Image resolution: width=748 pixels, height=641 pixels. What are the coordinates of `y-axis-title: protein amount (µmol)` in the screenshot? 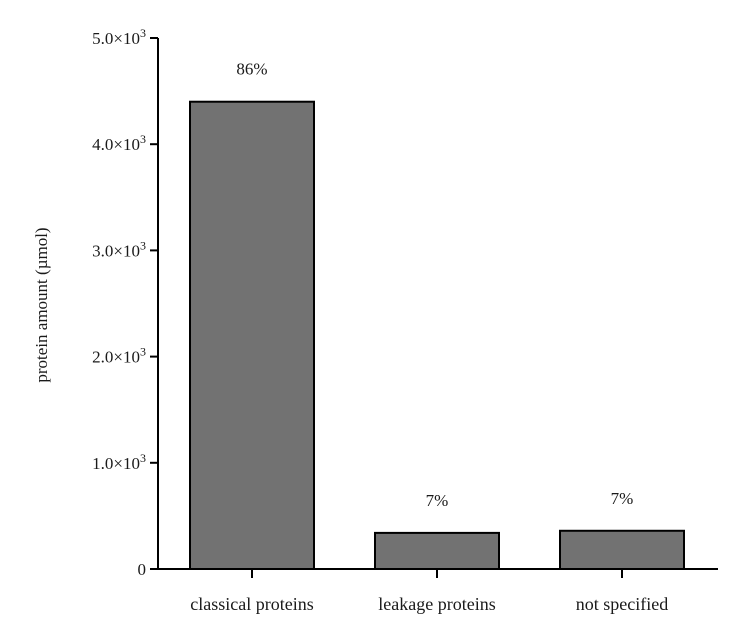 It's located at (41, 304).